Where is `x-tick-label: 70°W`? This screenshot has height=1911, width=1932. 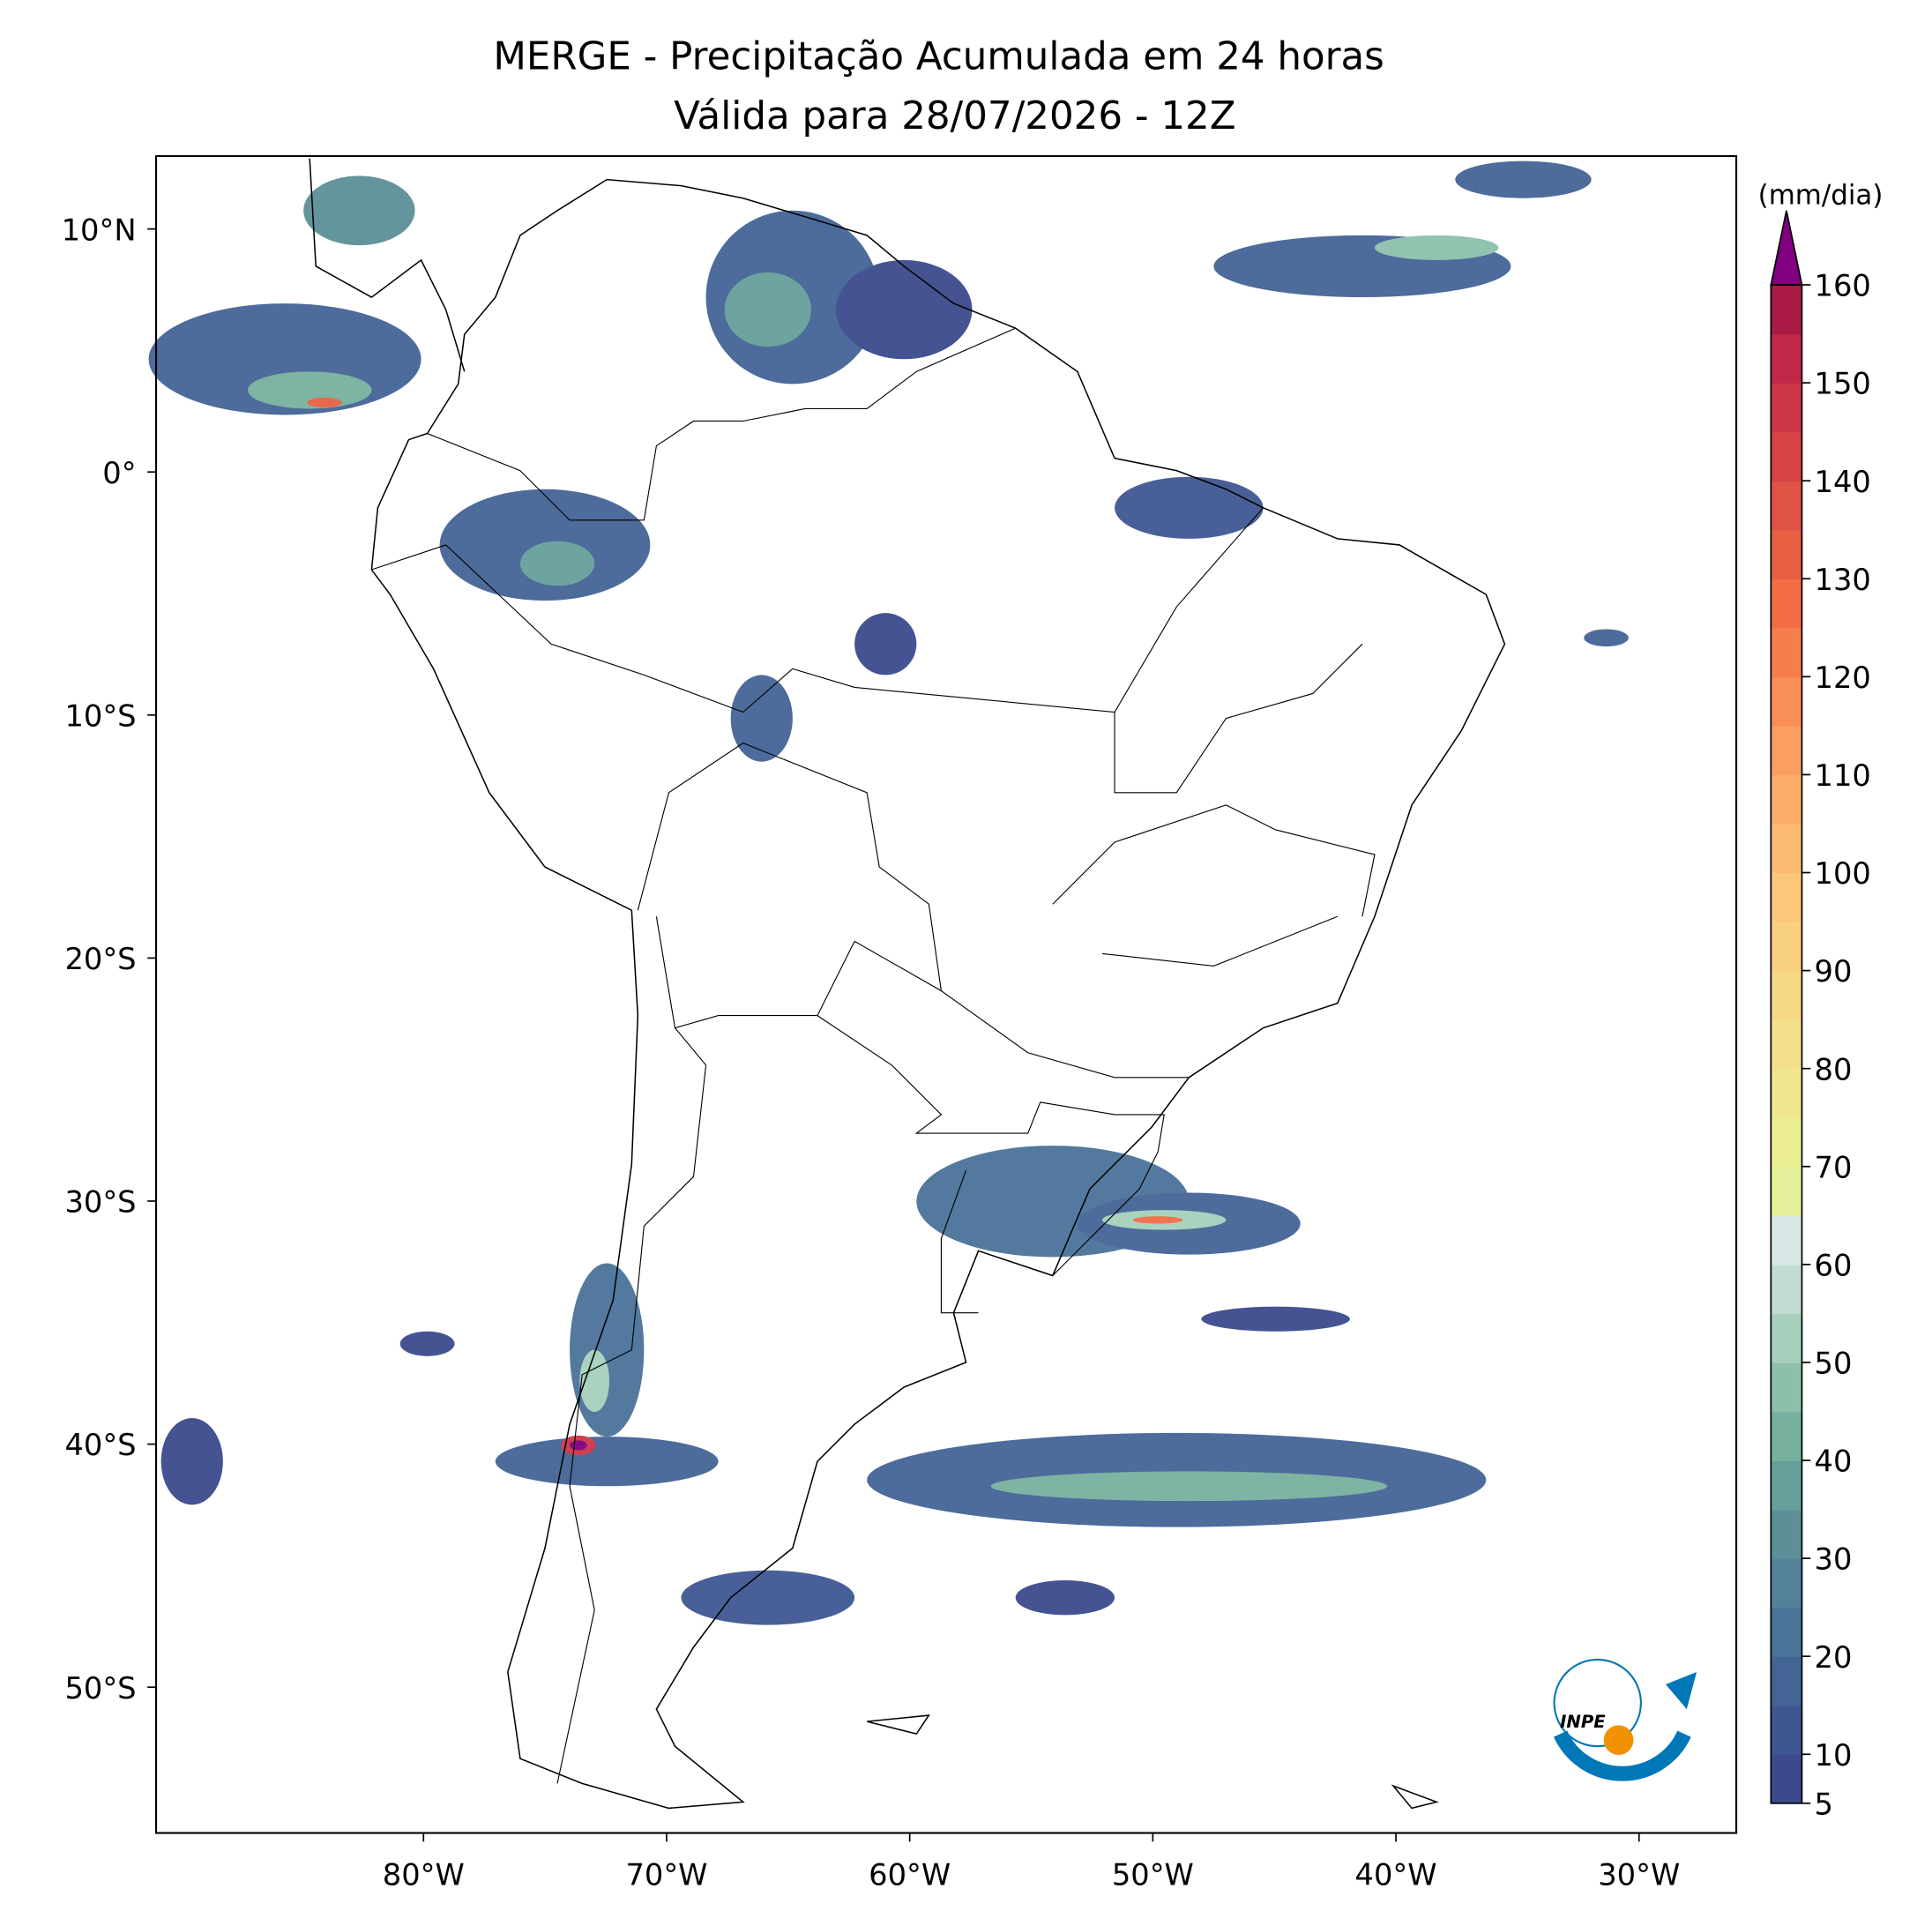
x-tick-label: 70°W is located at coordinates (666, 1875).